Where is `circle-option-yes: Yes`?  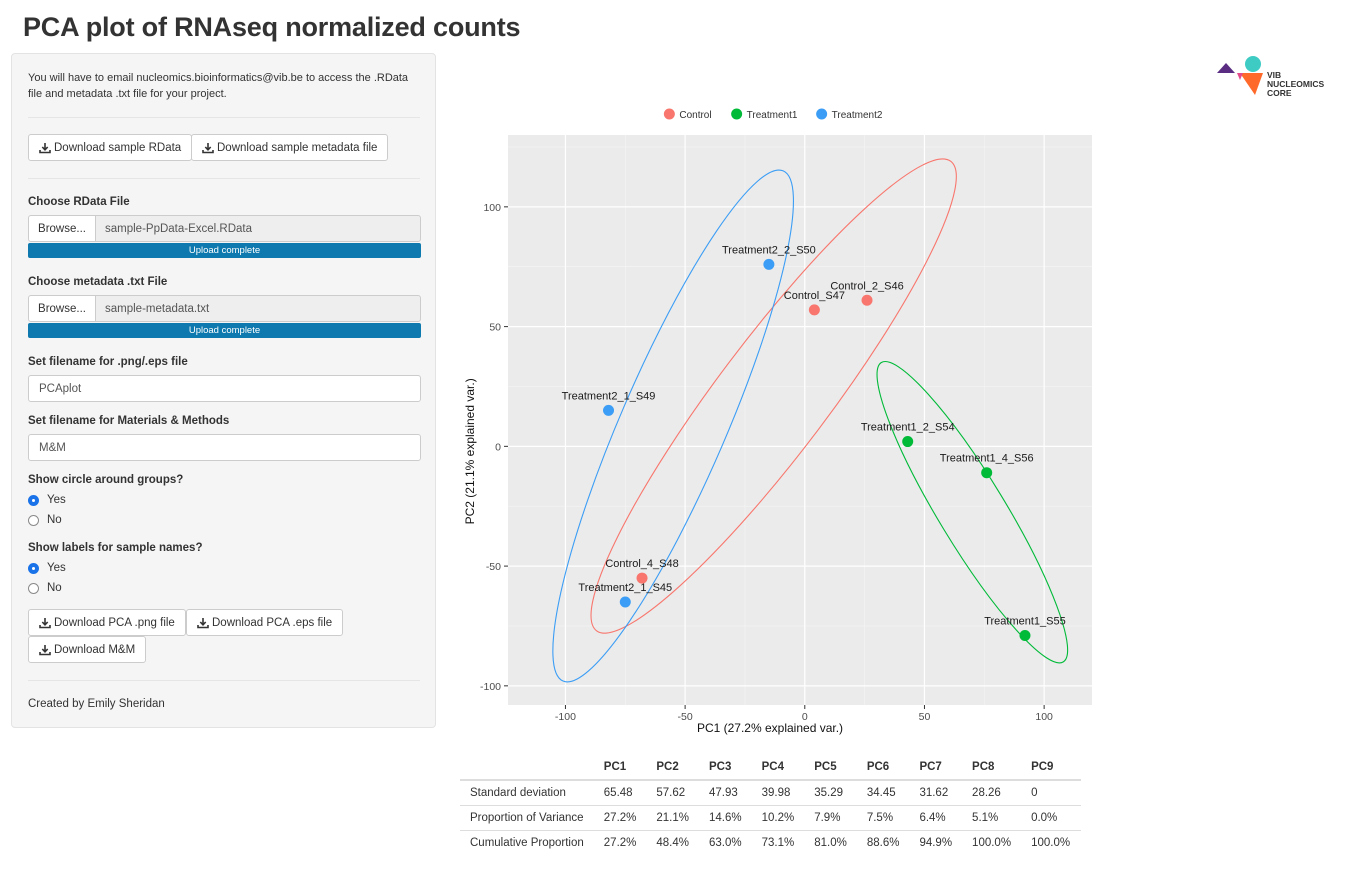
circle-option-yes: Yes is located at coordinates (47, 500).